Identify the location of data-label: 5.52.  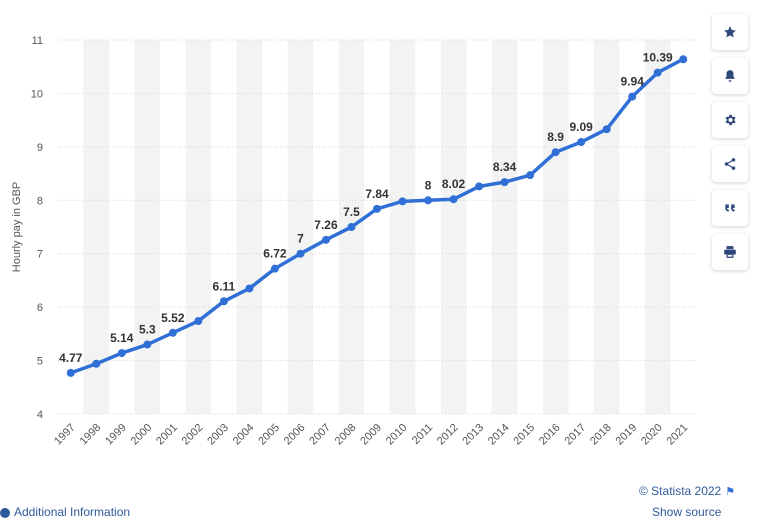
(173, 318).